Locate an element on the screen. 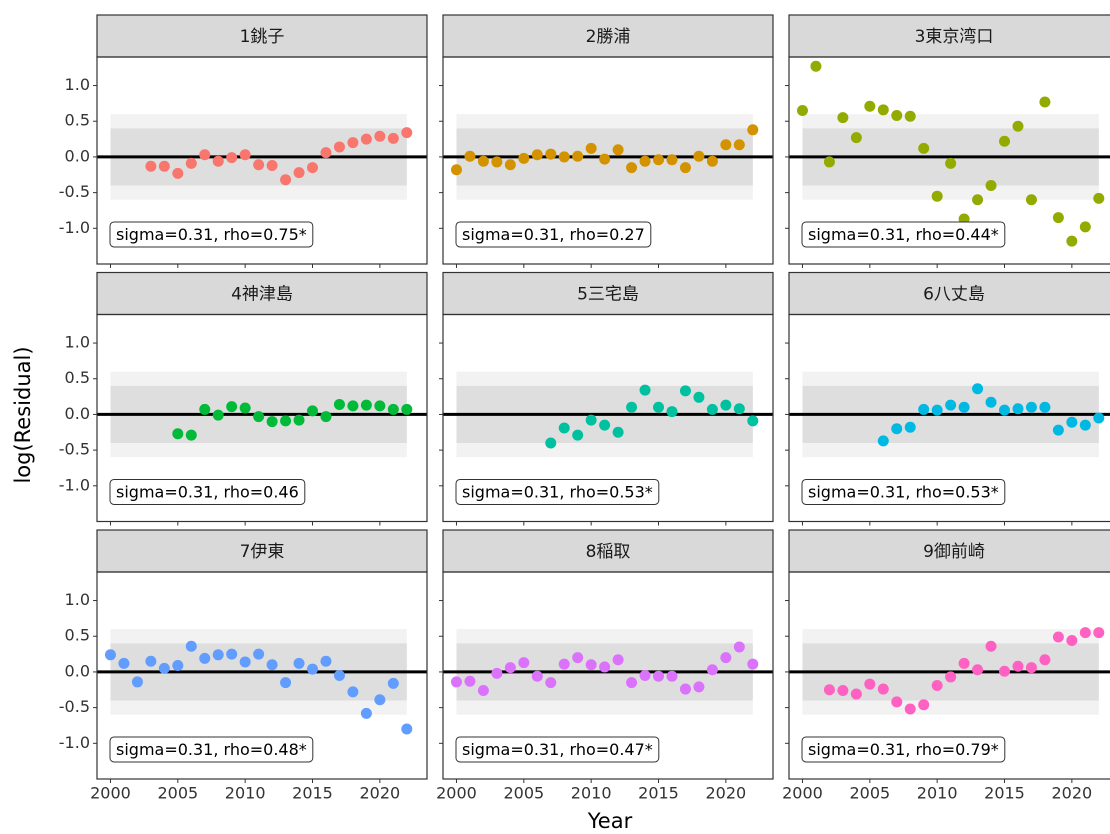 This screenshot has width=1110, height=834. y-tick-label: 1.0 is located at coordinates (77, 599).